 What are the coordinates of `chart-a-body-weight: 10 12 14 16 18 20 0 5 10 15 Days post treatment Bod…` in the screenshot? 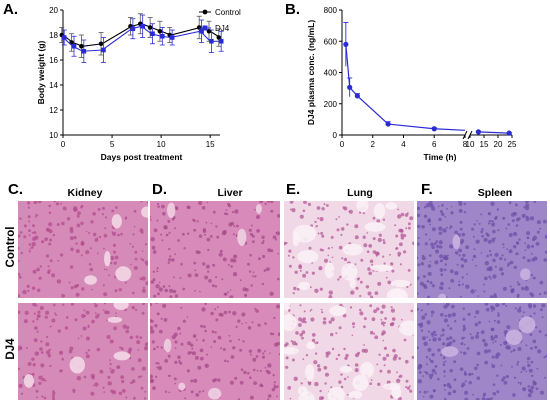 It's located at (138, 84).